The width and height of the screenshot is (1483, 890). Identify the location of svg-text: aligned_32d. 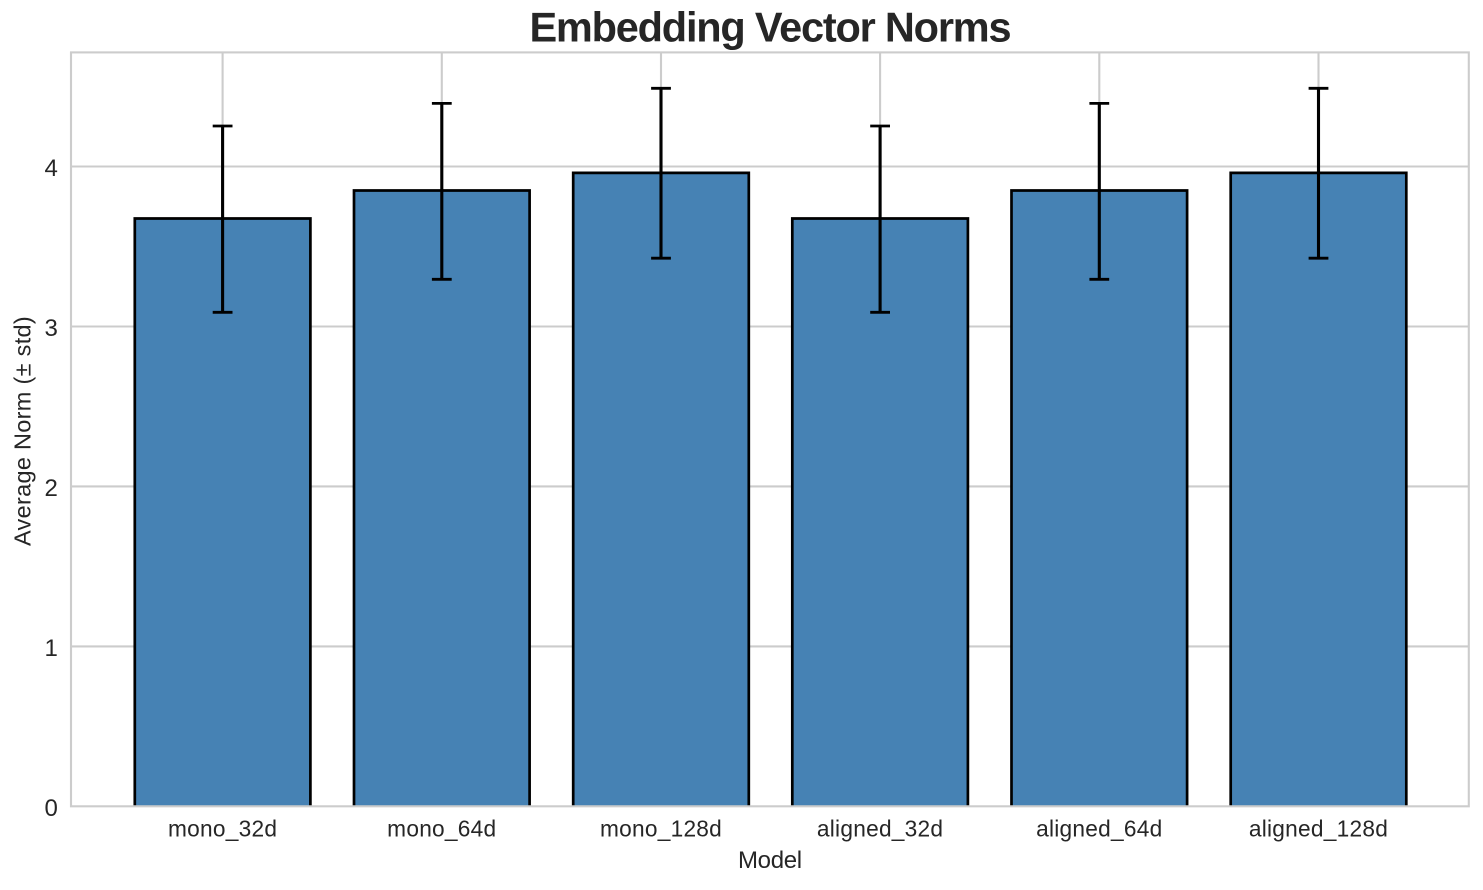
(880, 829).